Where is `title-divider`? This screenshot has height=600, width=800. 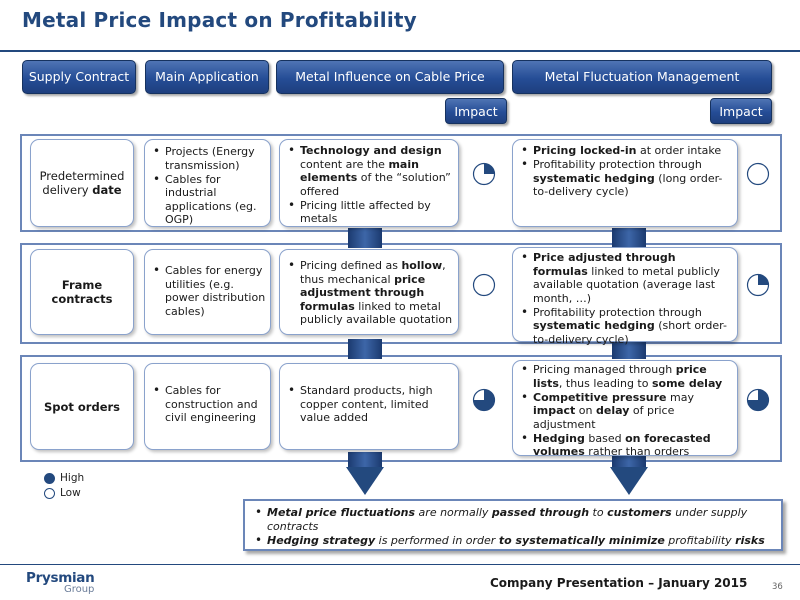 title-divider is located at coordinates (400, 51).